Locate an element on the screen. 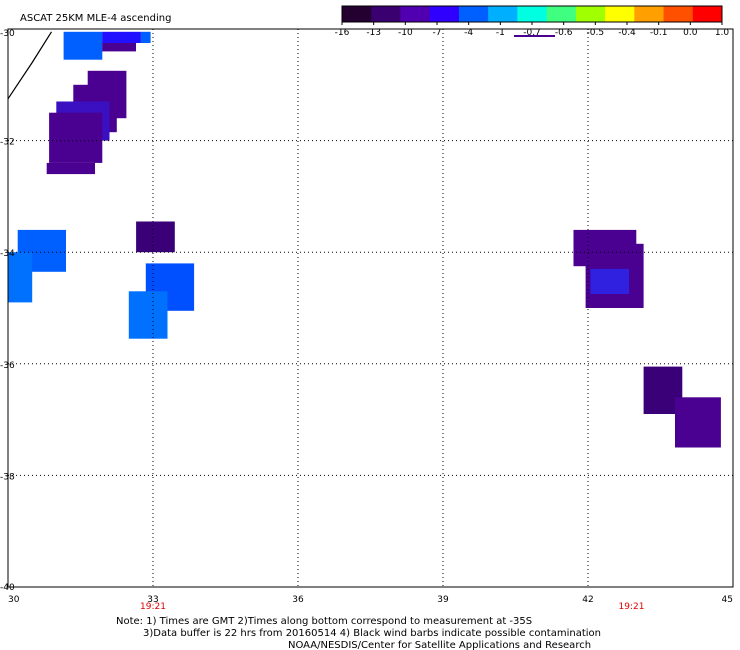 Image resolution: width=740 pixels, height=650 pixels. time-labels: 19:21 19:21 is located at coordinates (392, 607).